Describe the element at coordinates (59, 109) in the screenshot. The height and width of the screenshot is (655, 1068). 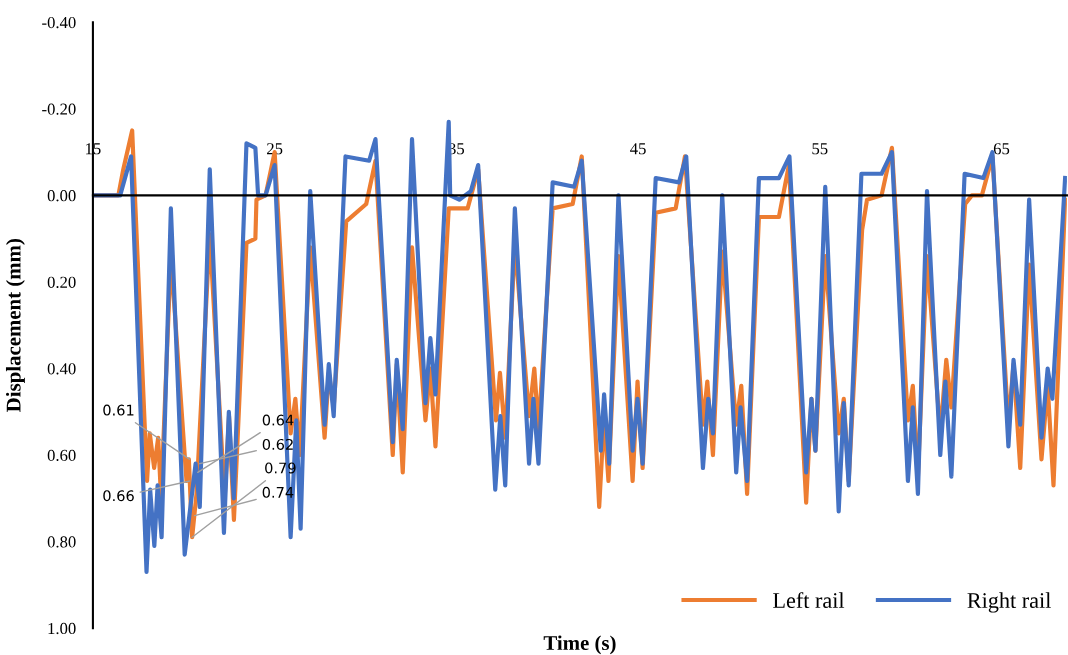
I see `y-tick-label: -0.20` at that location.